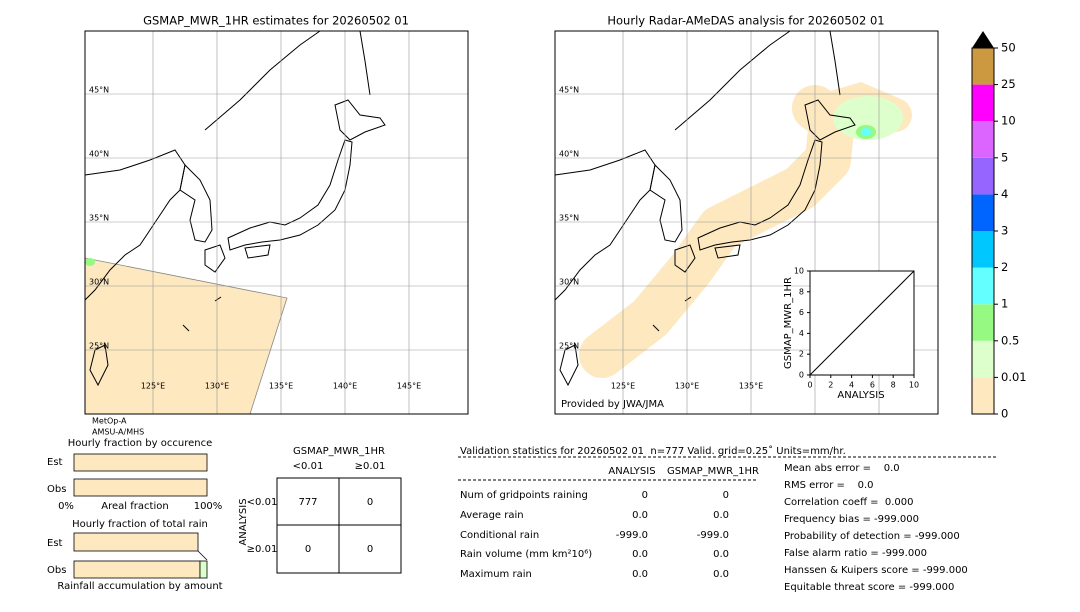 Image resolution: width=1080 pixels, height=612 pixels. What do you see at coordinates (109, 421) in the screenshot?
I see `satellite: MetOp-A` at bounding box center [109, 421].